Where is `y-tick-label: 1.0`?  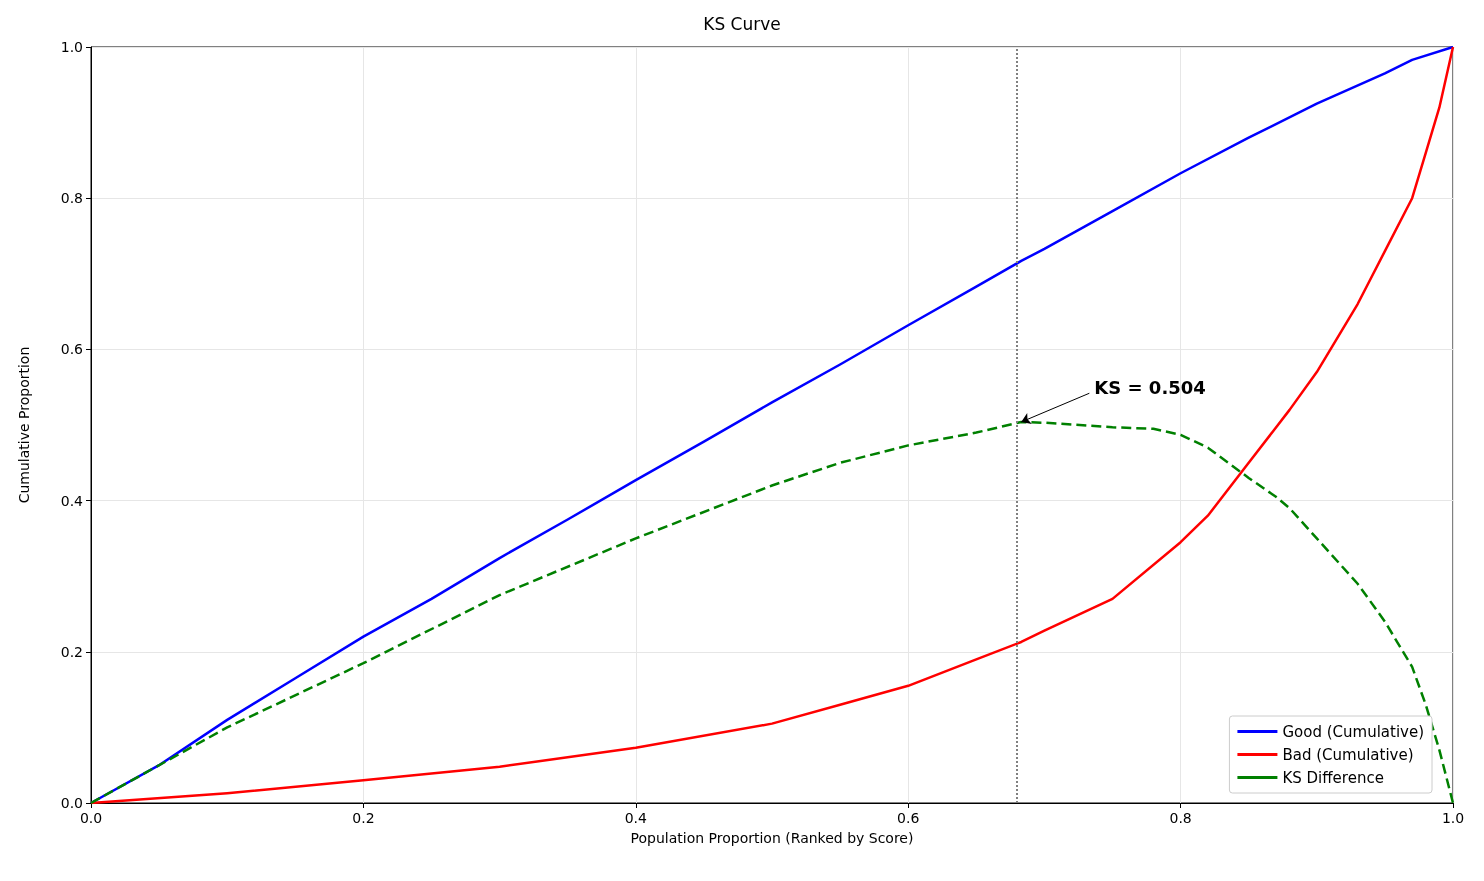
y-tick-label: 1.0 is located at coordinates (71, 47).